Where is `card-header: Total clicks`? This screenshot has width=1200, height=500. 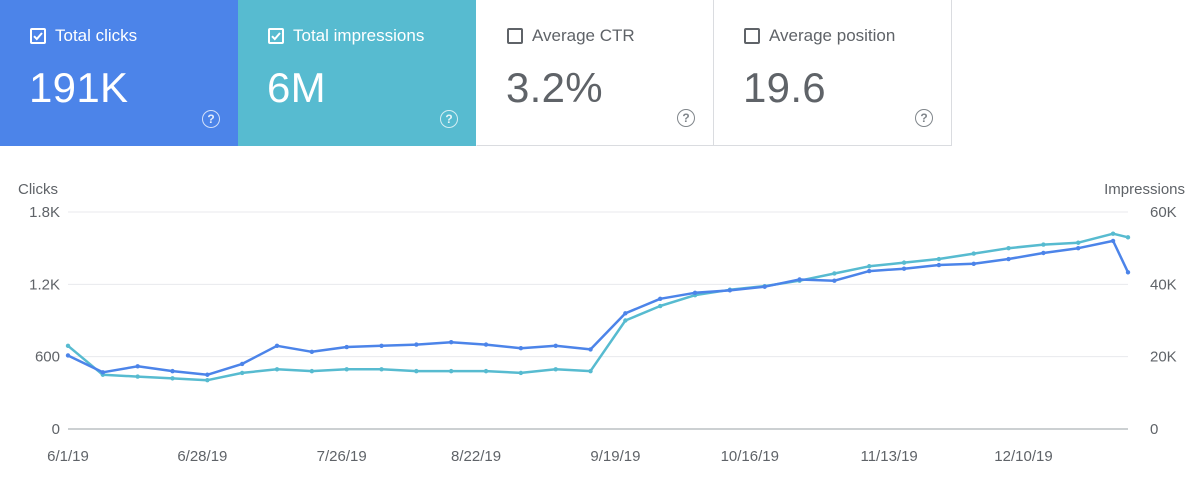
card-header: Total clicks is located at coordinates (83, 36).